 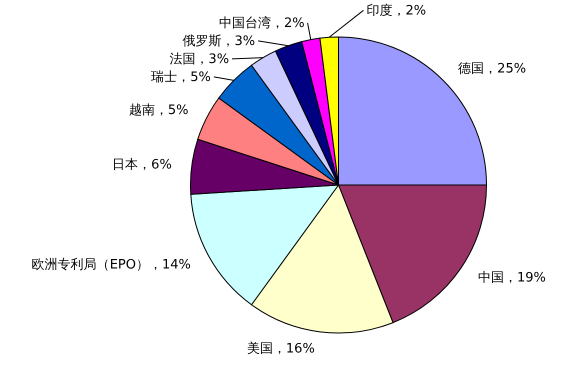 What do you see at coordinates (396, 10) in the screenshot?
I see `slice-label: 印度，2%` at bounding box center [396, 10].